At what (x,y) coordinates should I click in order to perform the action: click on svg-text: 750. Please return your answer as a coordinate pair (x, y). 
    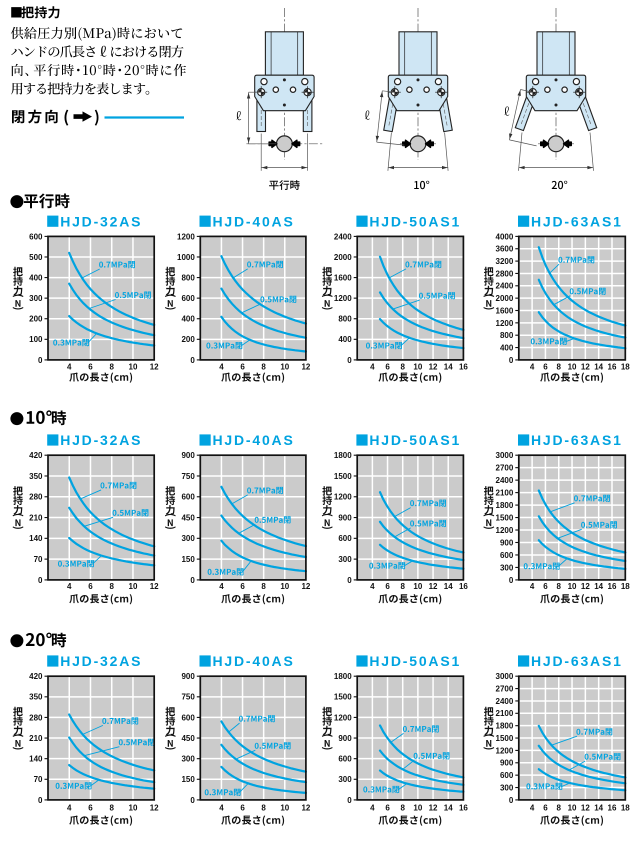
    Looking at the image, I should click on (188, 697).